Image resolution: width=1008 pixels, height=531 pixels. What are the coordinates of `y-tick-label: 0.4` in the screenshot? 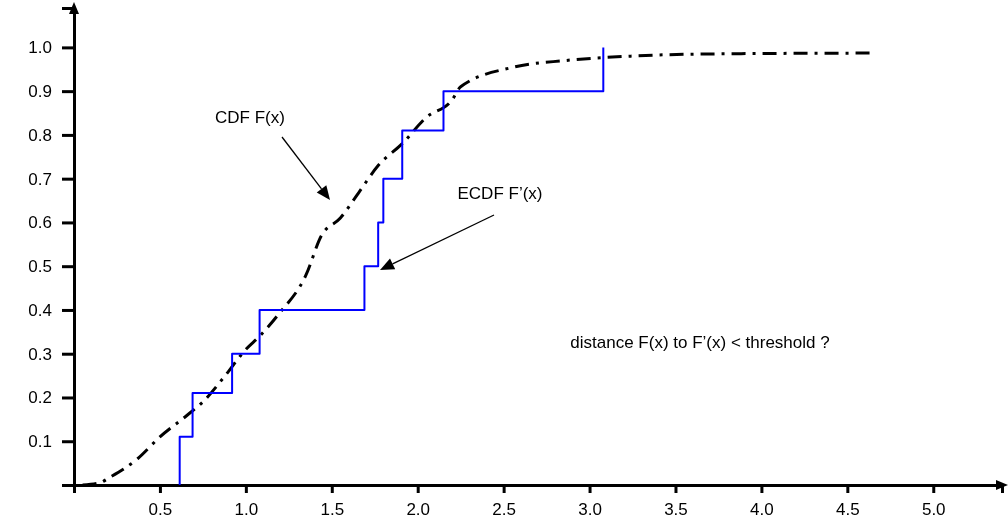 It's located at (40, 310).